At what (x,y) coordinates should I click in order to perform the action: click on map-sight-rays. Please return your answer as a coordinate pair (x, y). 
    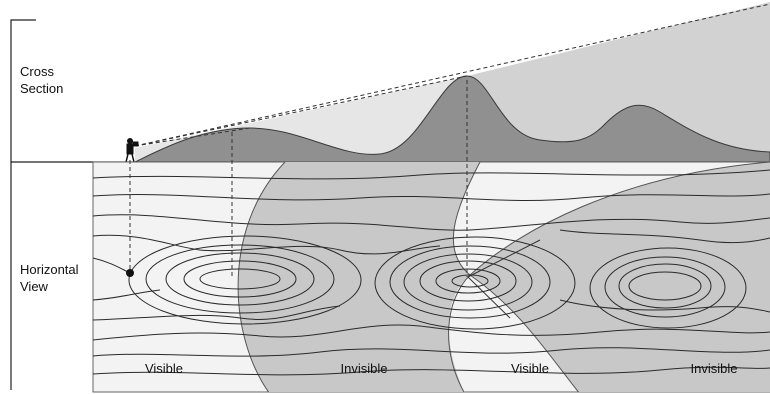
    Looking at the image, I should click on (504, 279).